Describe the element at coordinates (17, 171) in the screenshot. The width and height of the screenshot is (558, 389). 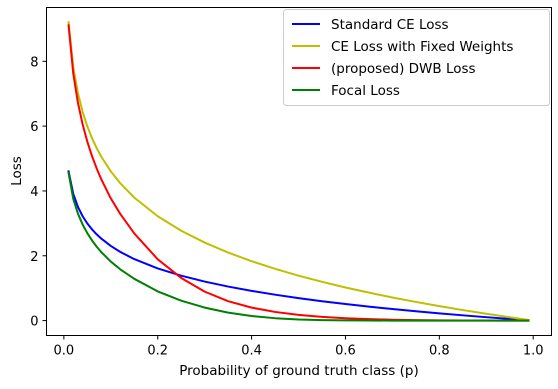
I see `y-axis-label: Loss` at that location.